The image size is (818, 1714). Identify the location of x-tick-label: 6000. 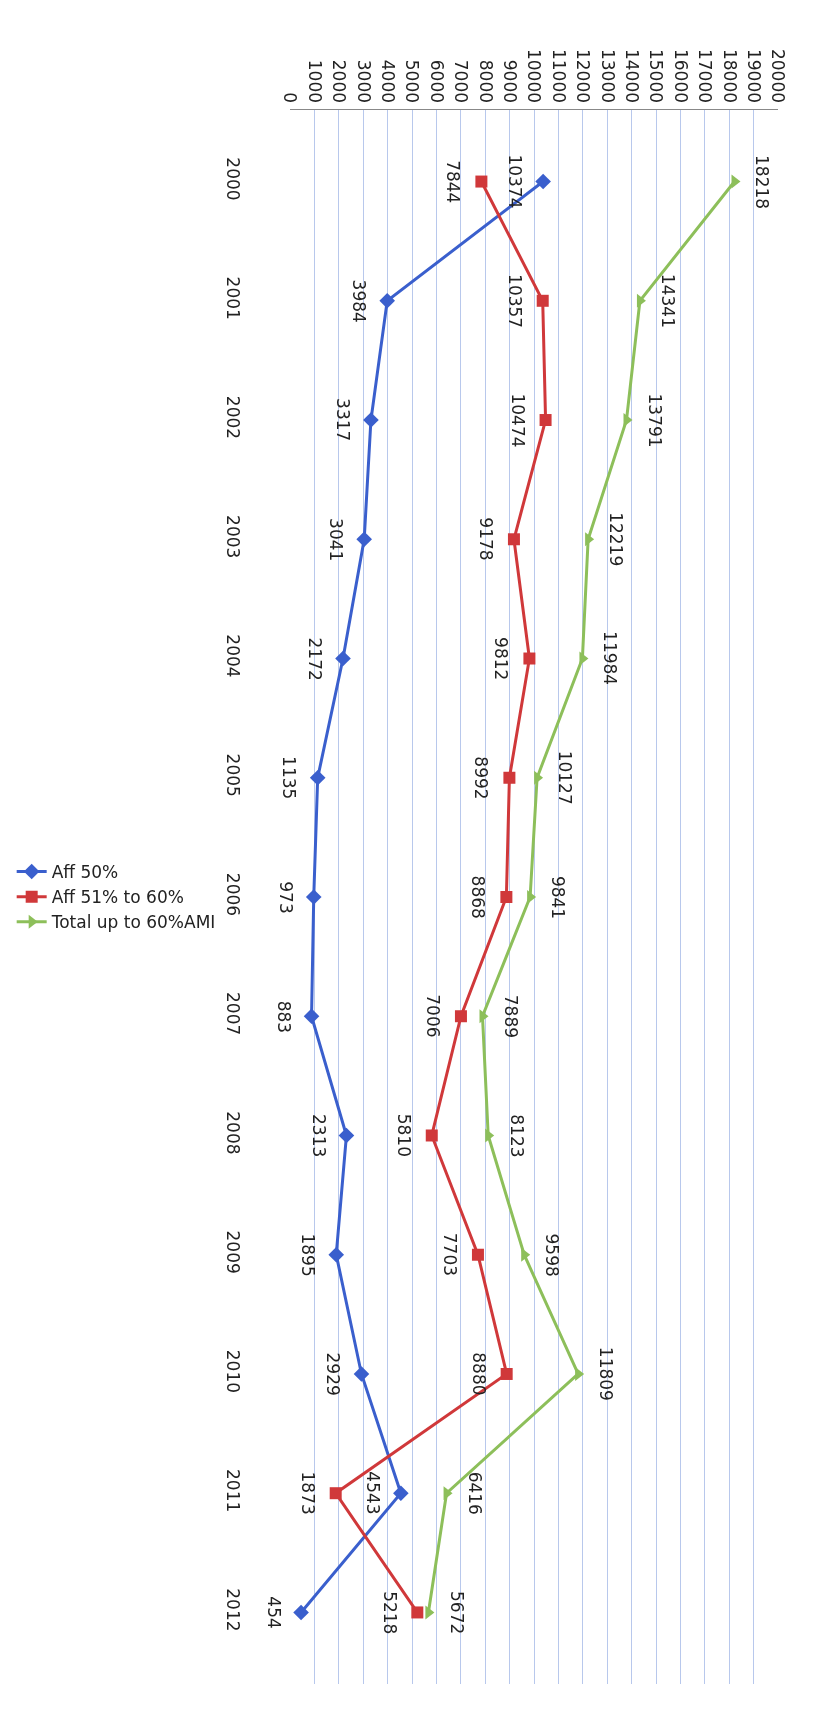
(436, 81).